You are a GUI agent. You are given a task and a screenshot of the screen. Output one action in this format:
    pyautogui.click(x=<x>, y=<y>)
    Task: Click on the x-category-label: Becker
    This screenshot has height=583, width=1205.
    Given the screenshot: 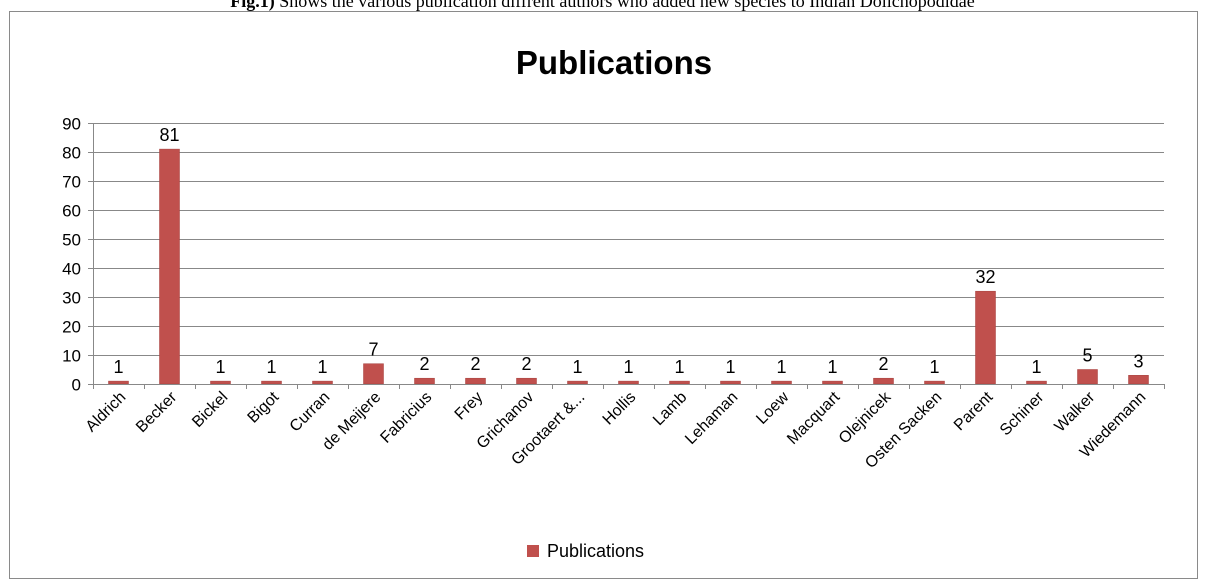 What is the action you would take?
    pyautogui.click(x=157, y=412)
    